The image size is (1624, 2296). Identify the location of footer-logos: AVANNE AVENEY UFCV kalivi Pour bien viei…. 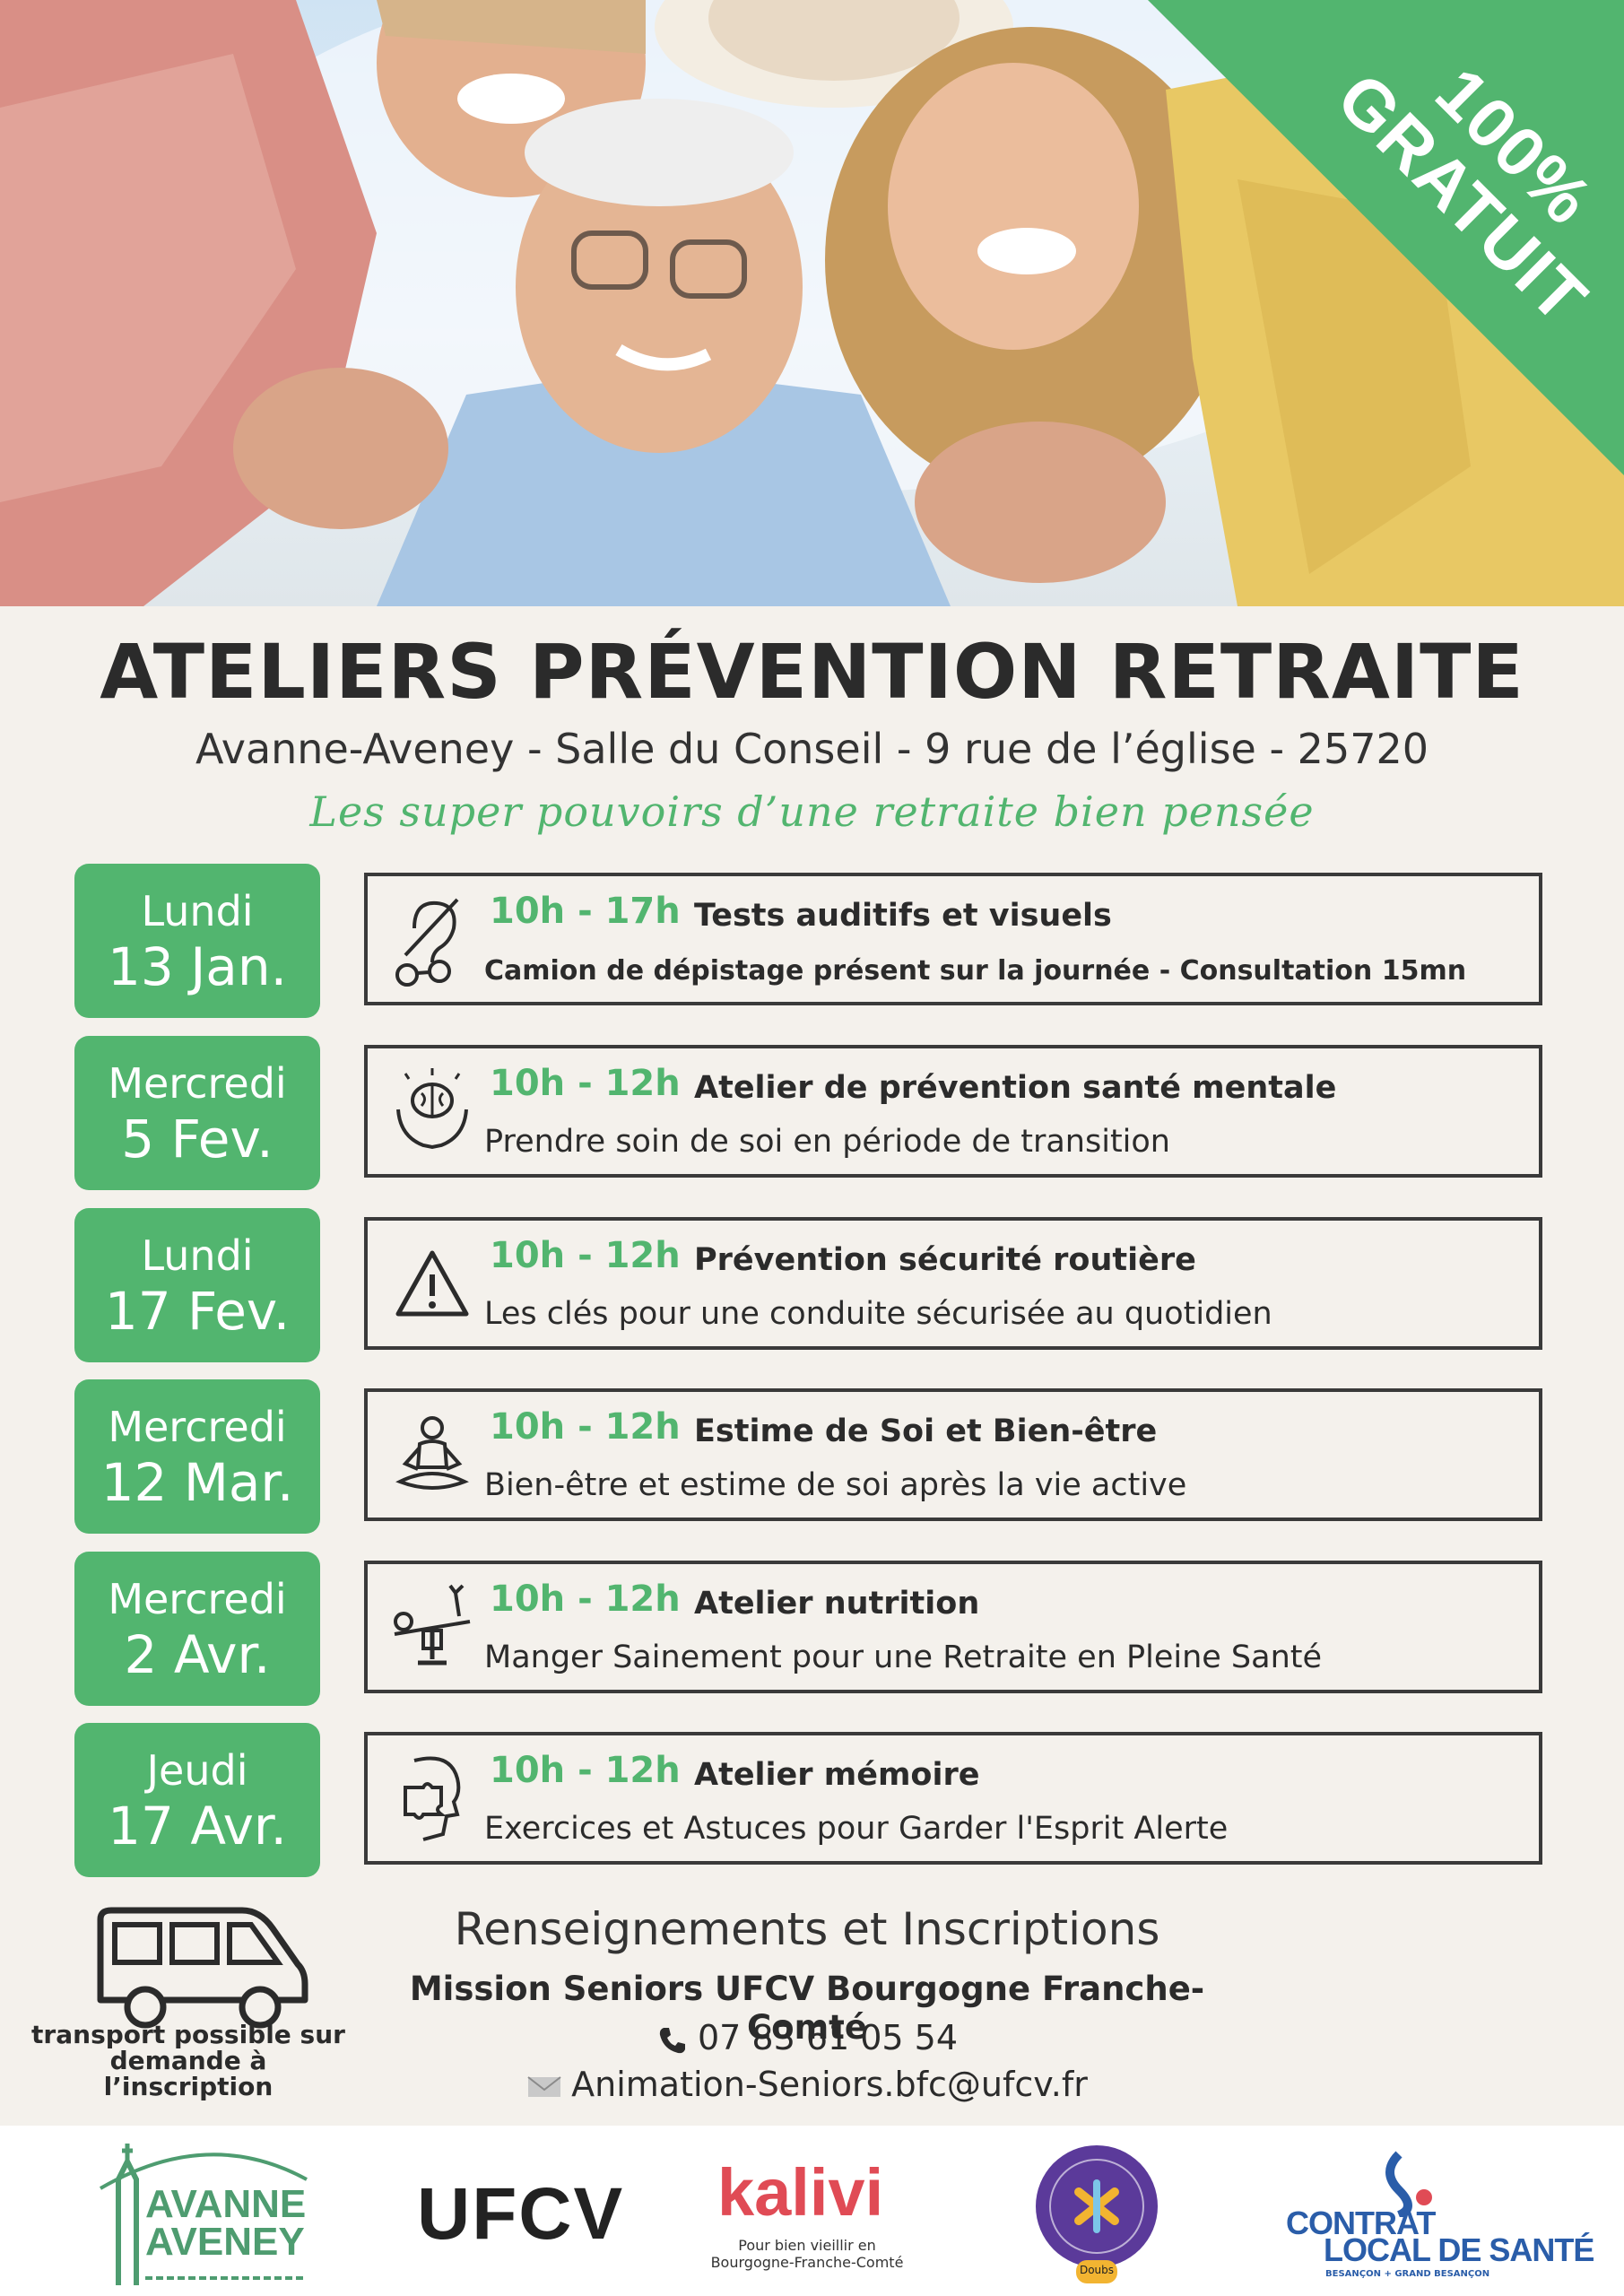
(812, 2211).